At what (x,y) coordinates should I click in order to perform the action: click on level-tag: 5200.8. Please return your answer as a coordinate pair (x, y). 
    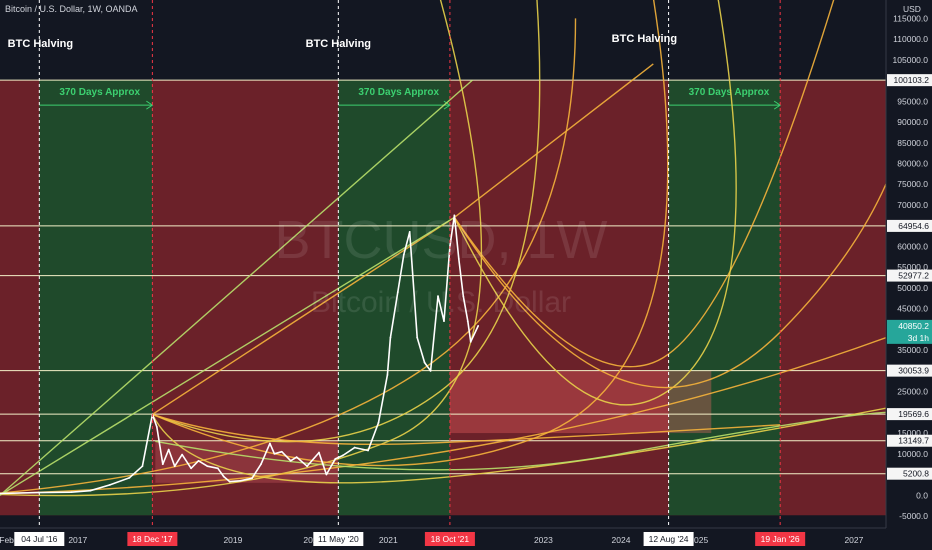
    Looking at the image, I should click on (916, 474).